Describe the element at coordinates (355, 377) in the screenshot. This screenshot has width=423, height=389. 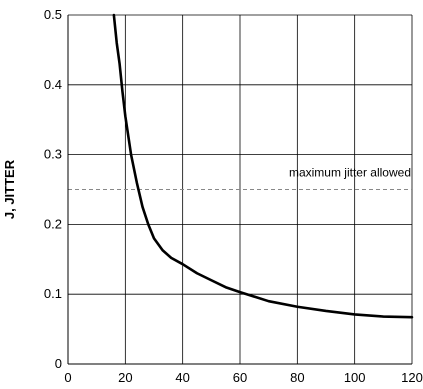
I see `x-tick-label-5: 100` at that location.